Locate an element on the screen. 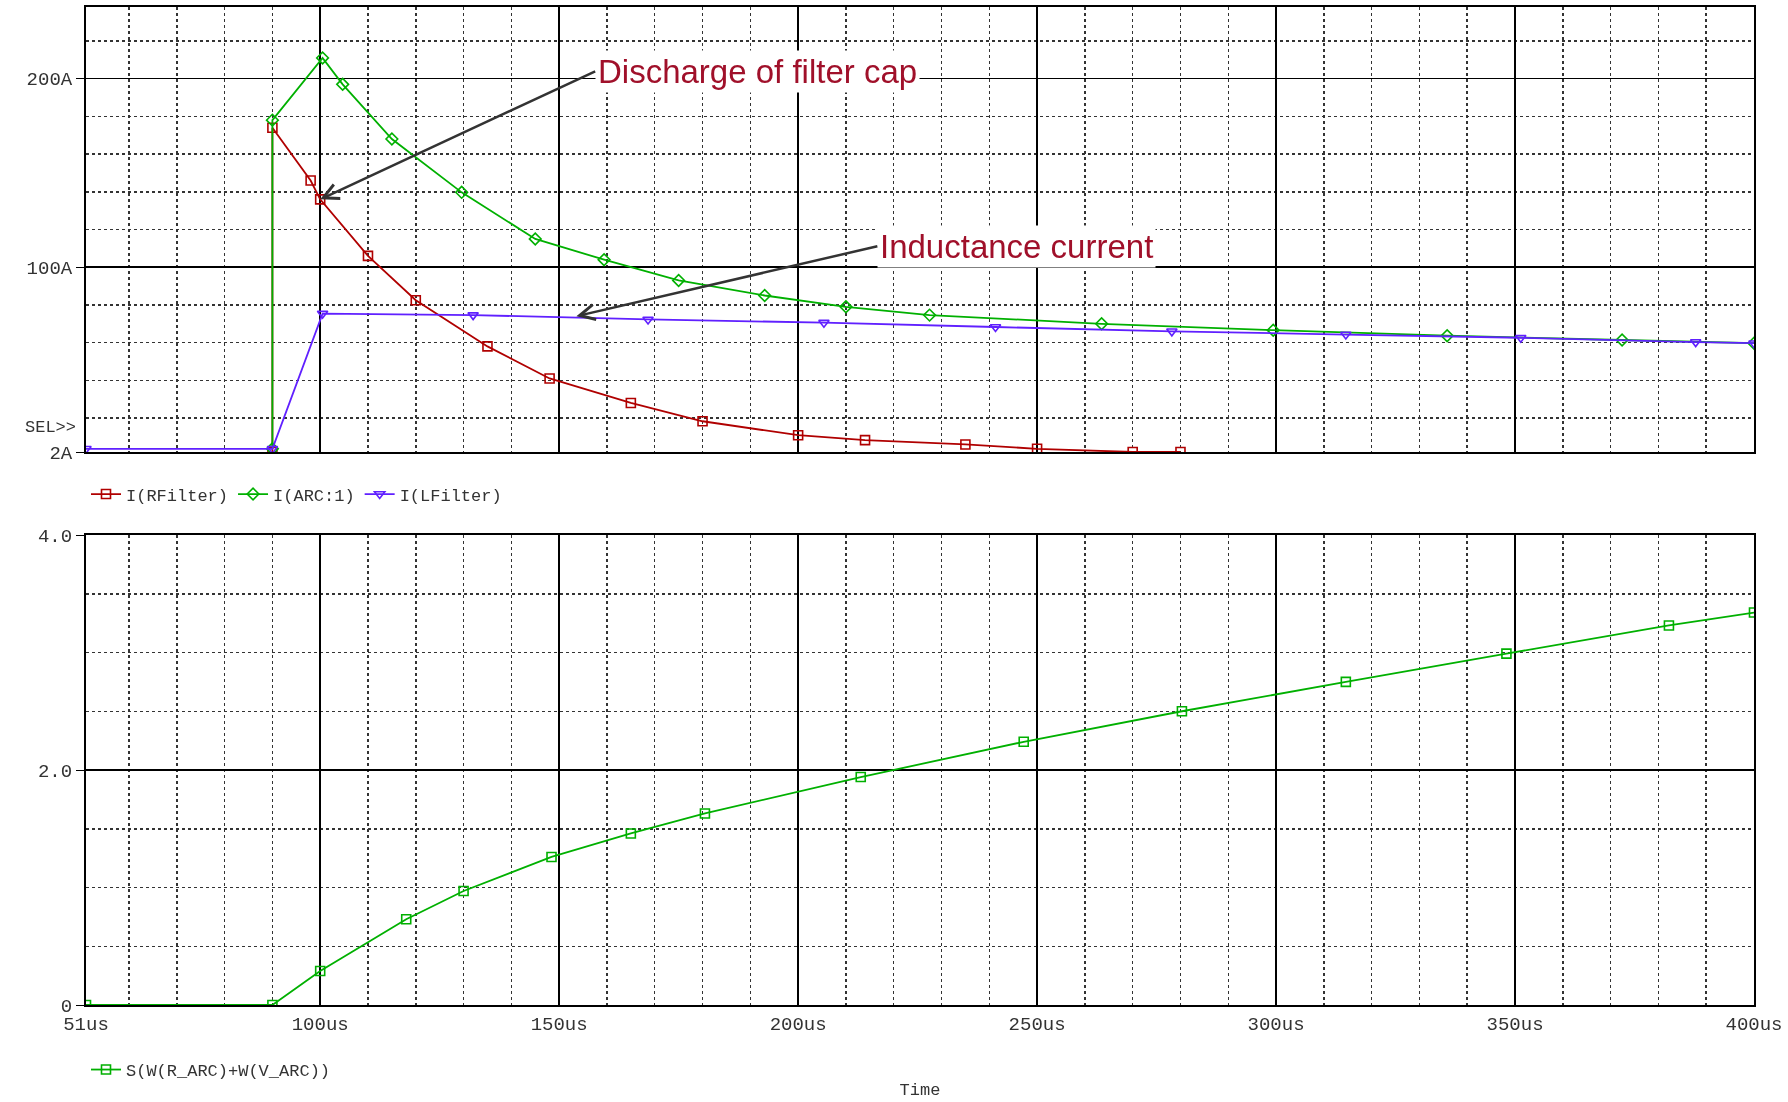 Image resolution: width=1788 pixels, height=1102 pixels. y-tick-label: 2.0 is located at coordinates (55, 771).